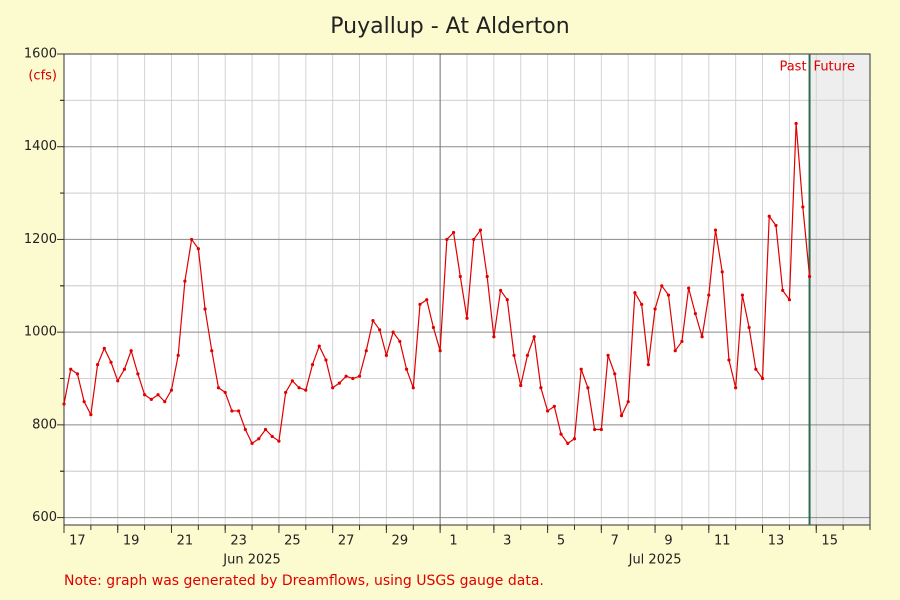 Image resolution: width=900 pixels, height=600 pixels. Describe the element at coordinates (615, 541) in the screenshot. I see `x-tick-label: 7` at that location.